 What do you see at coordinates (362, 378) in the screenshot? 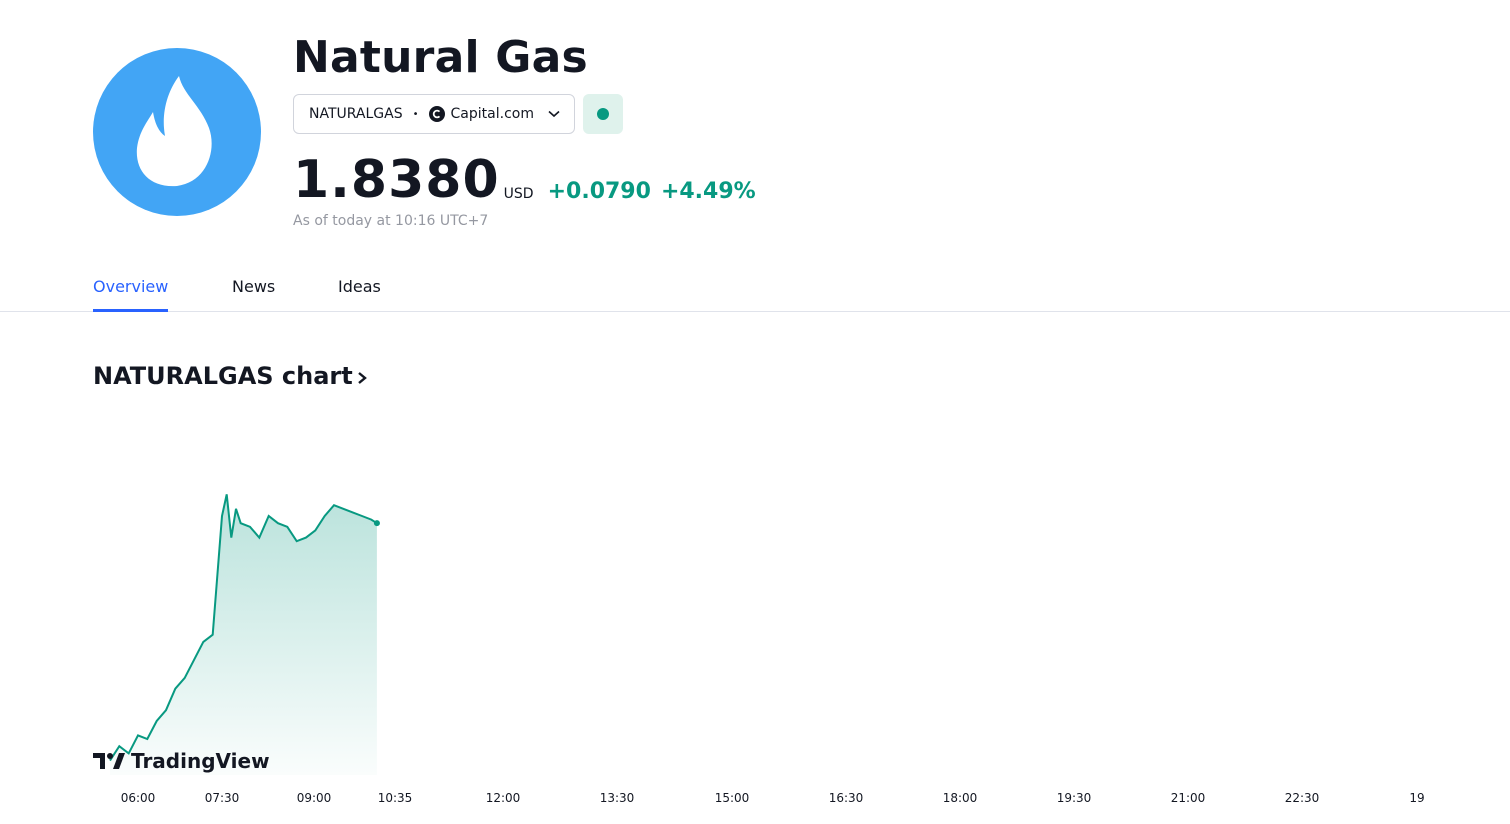
I see `chevron-right-icon` at bounding box center [362, 378].